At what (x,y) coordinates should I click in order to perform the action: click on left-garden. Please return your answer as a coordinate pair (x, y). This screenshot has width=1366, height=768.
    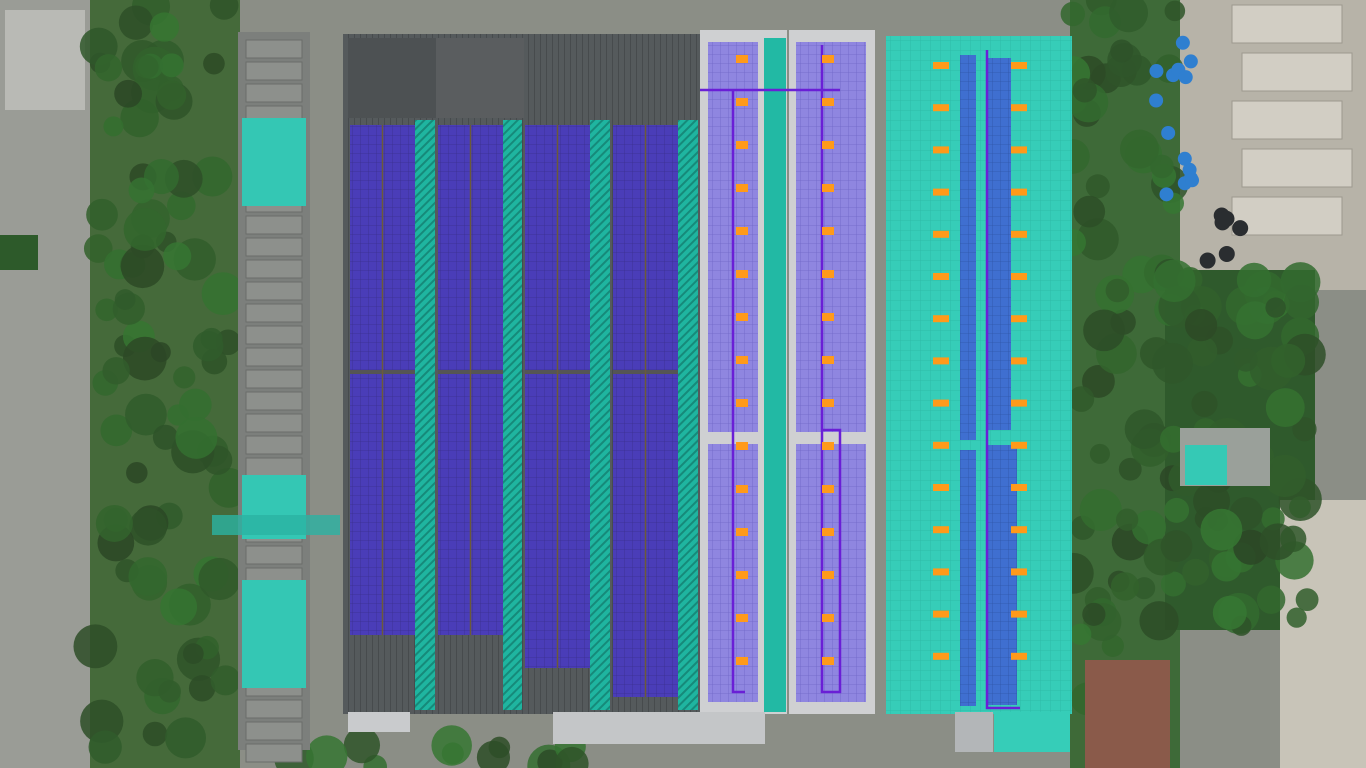
    Looking at the image, I should click on (19, 252).